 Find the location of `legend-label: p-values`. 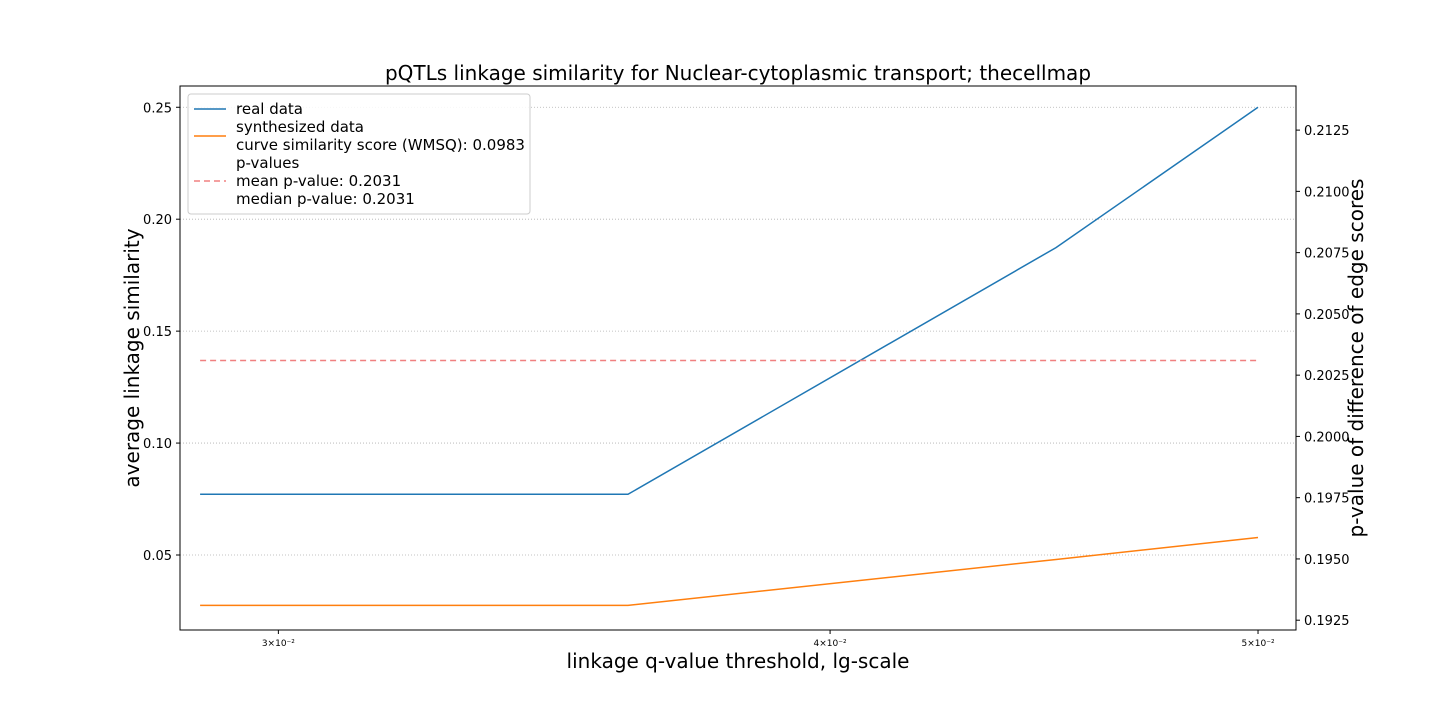

legend-label: p-values is located at coordinates (268, 163).